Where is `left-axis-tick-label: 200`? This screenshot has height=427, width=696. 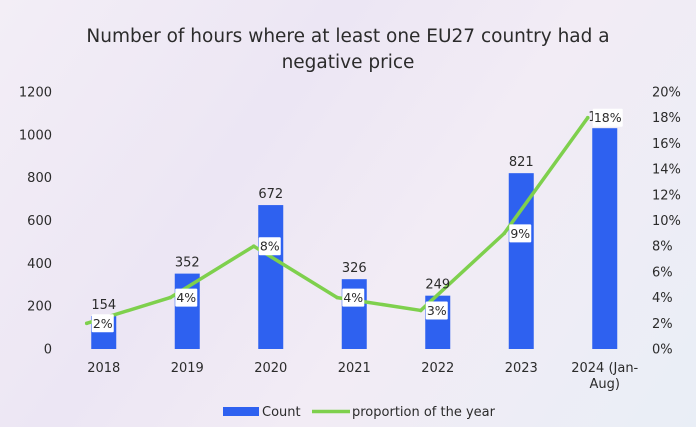
left-axis-tick-label: 200 is located at coordinates (39, 307).